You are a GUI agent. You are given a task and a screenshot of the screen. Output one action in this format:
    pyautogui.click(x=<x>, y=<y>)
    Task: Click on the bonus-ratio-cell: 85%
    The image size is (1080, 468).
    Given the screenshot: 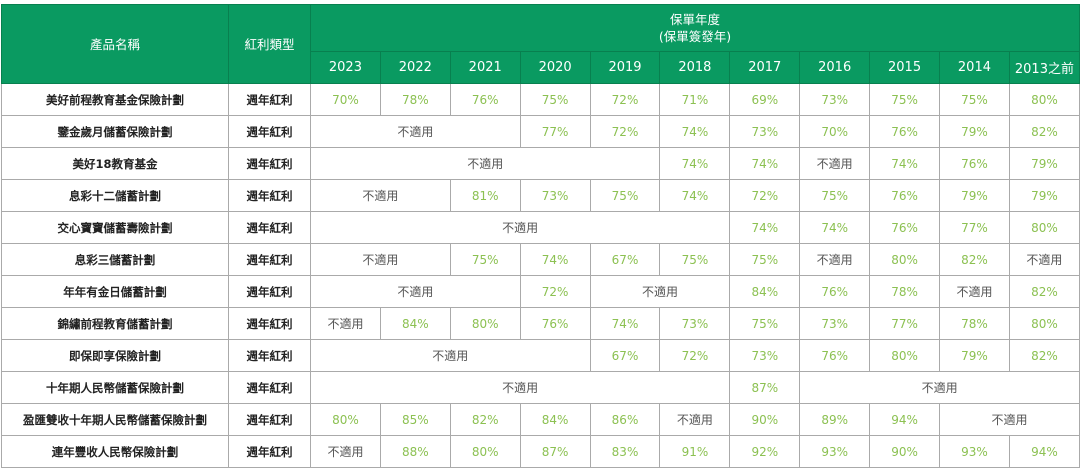 What is the action you would take?
    pyautogui.click(x=415, y=419)
    